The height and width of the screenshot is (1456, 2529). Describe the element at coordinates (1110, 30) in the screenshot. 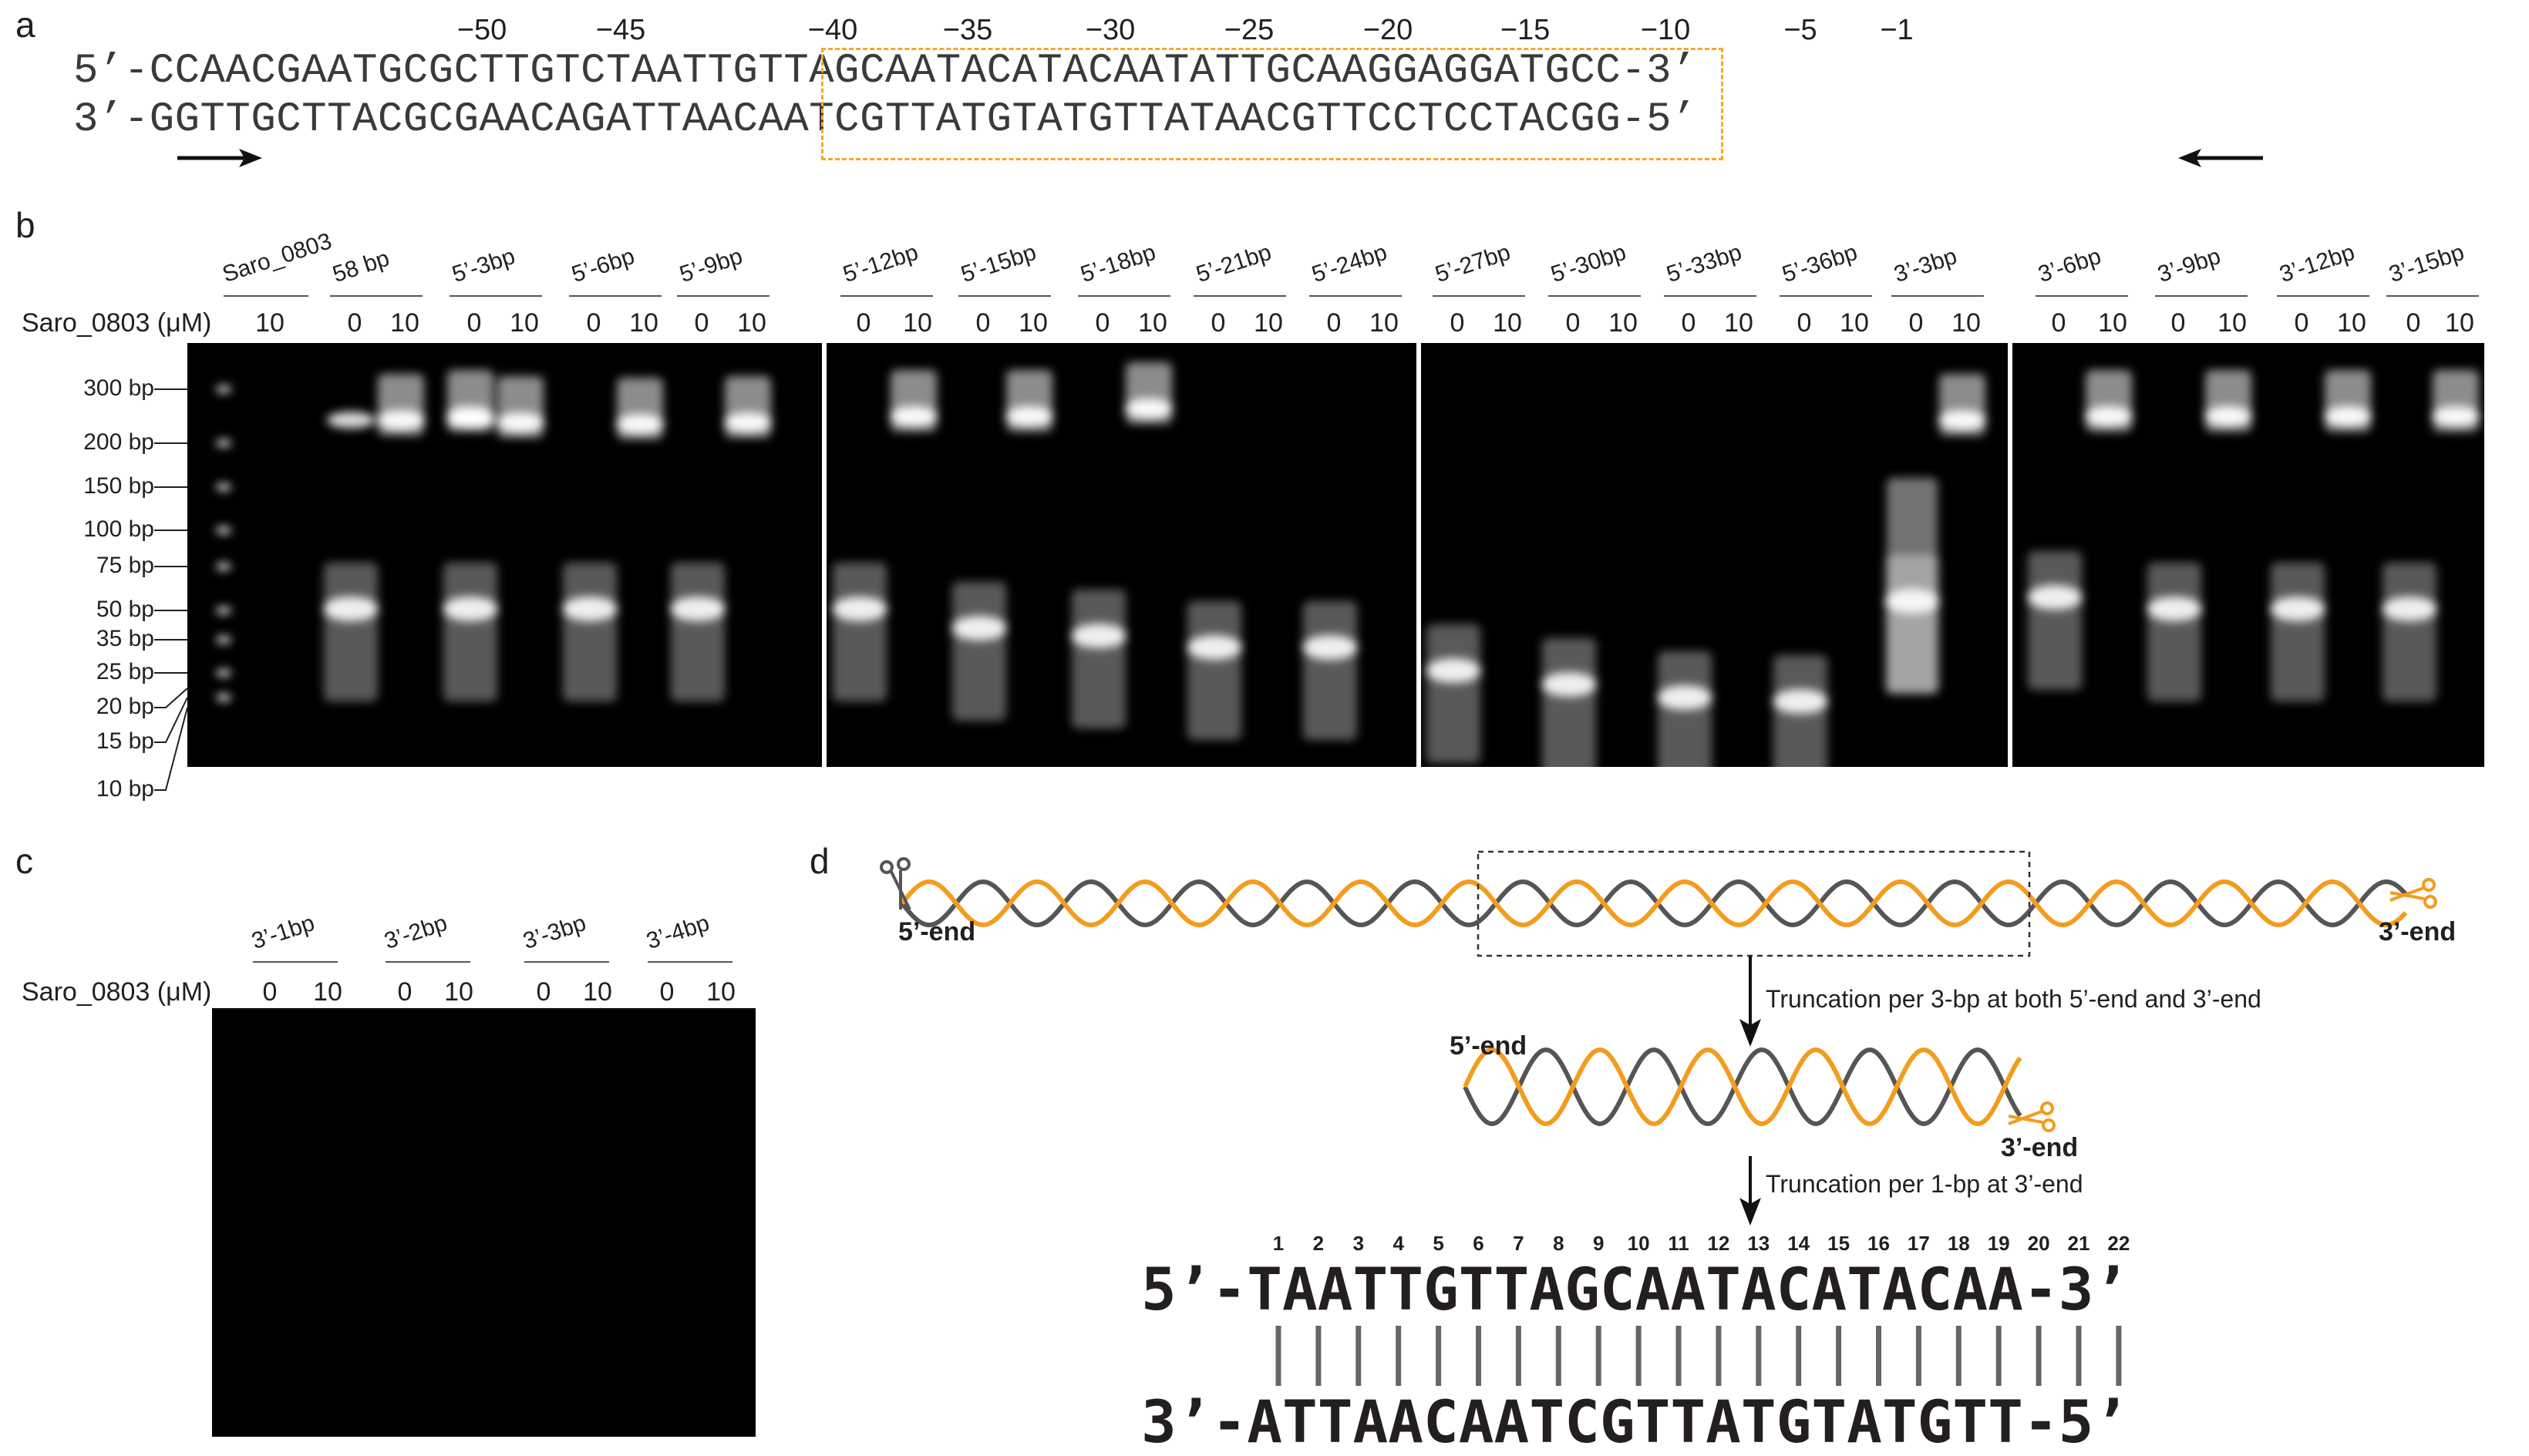

I see `position-label: −30` at that location.